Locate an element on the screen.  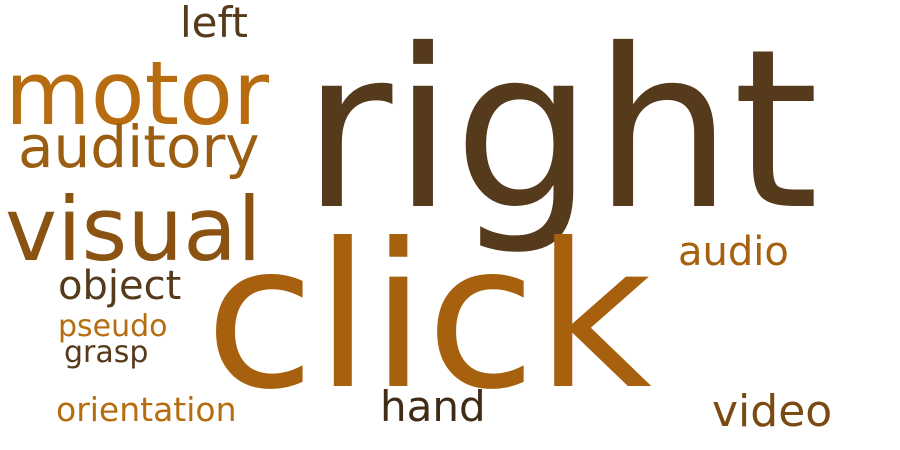
word-pseudo: pseudo is located at coordinates (113, 326).